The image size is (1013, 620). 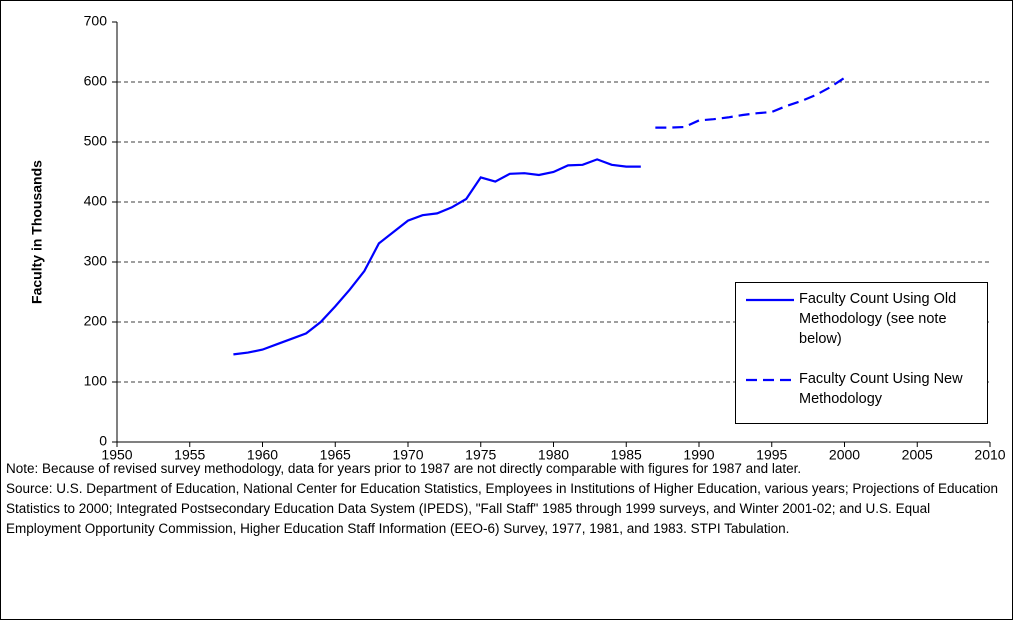 I want to click on y-tick-label: 300, so click(x=96, y=261).